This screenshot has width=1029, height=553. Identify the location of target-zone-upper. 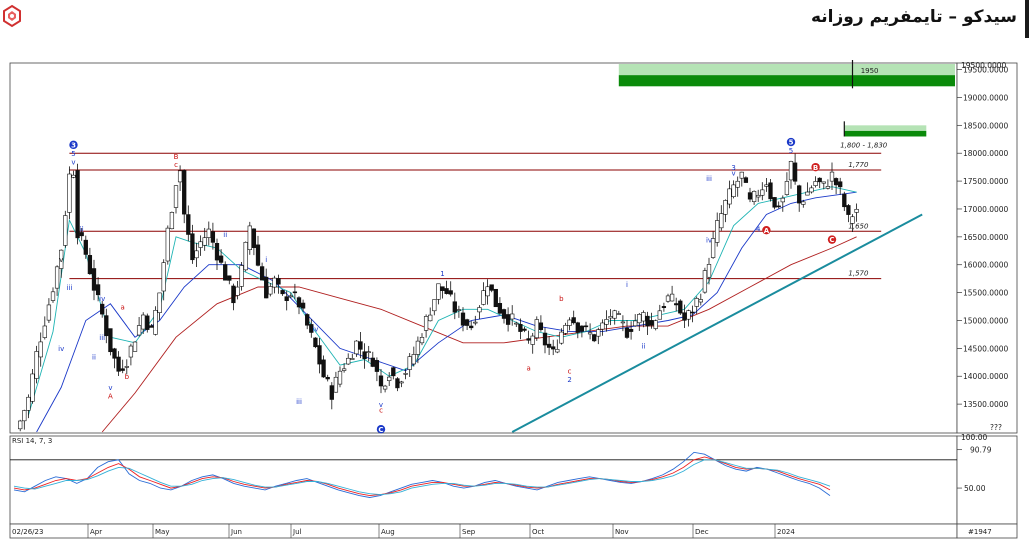
(885, 128).